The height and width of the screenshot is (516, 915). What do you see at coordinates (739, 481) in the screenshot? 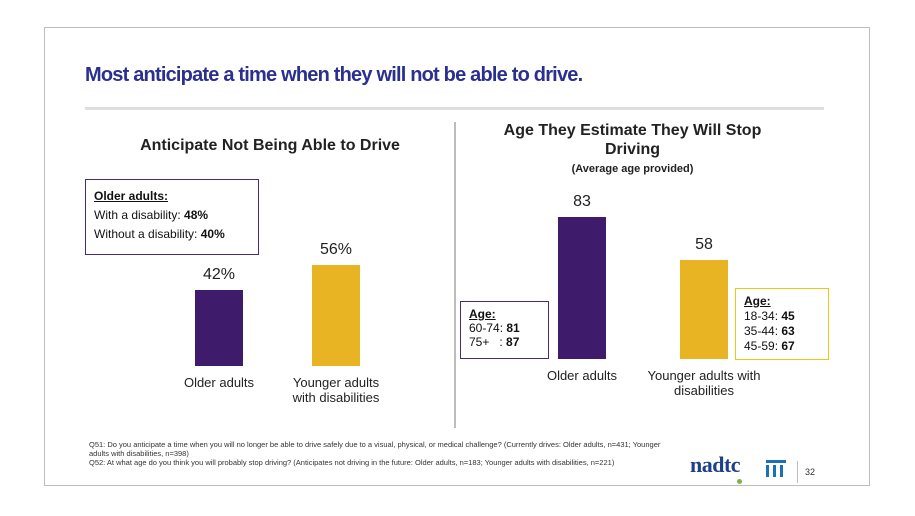
I see `logo-dot-icon` at bounding box center [739, 481].